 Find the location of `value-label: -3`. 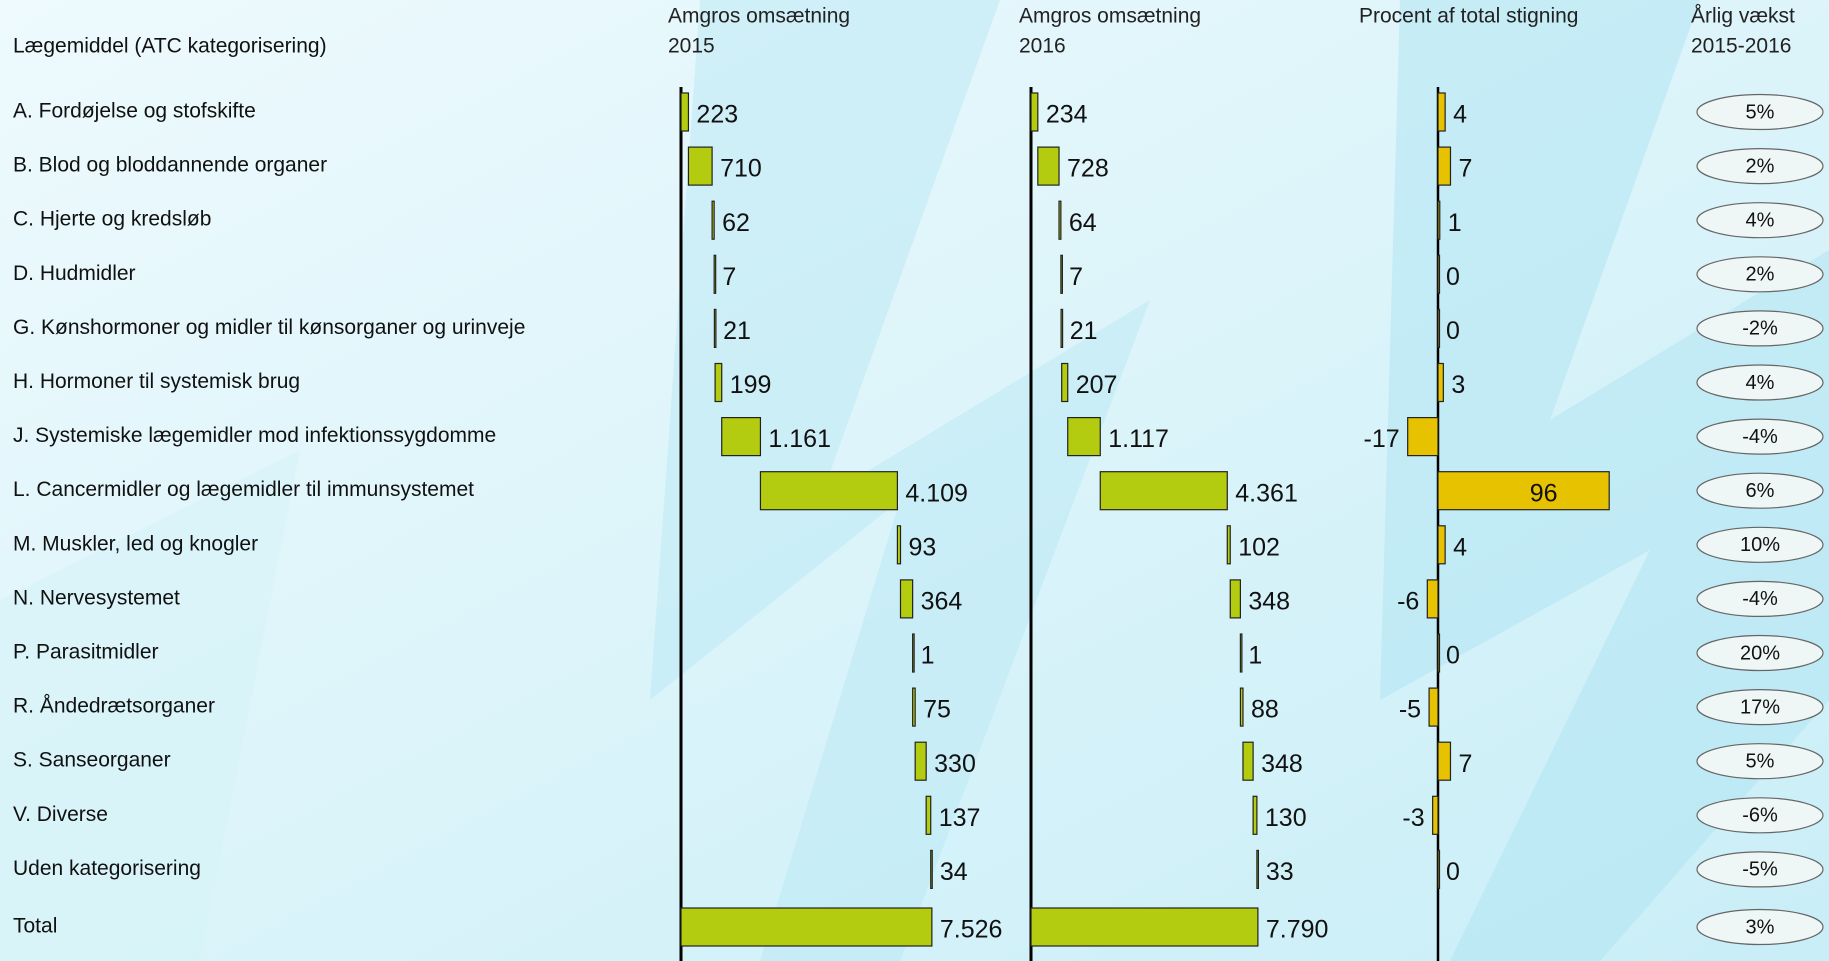

value-label: -3 is located at coordinates (1413, 818).